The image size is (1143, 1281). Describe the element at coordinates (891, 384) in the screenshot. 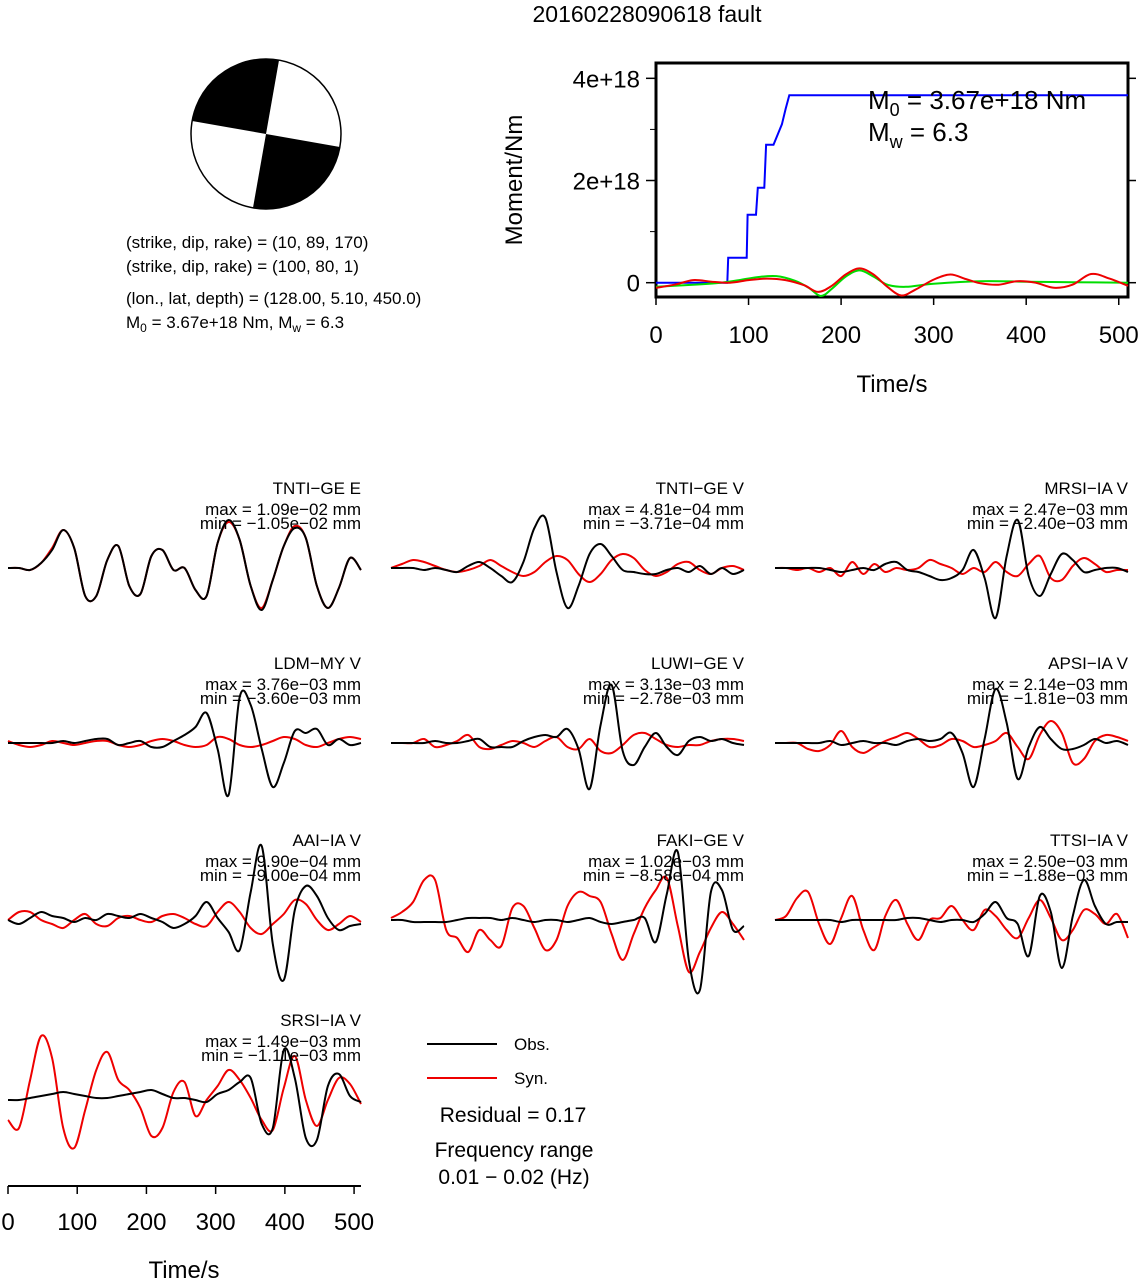

I see `moment-xlabel: Time/s` at that location.